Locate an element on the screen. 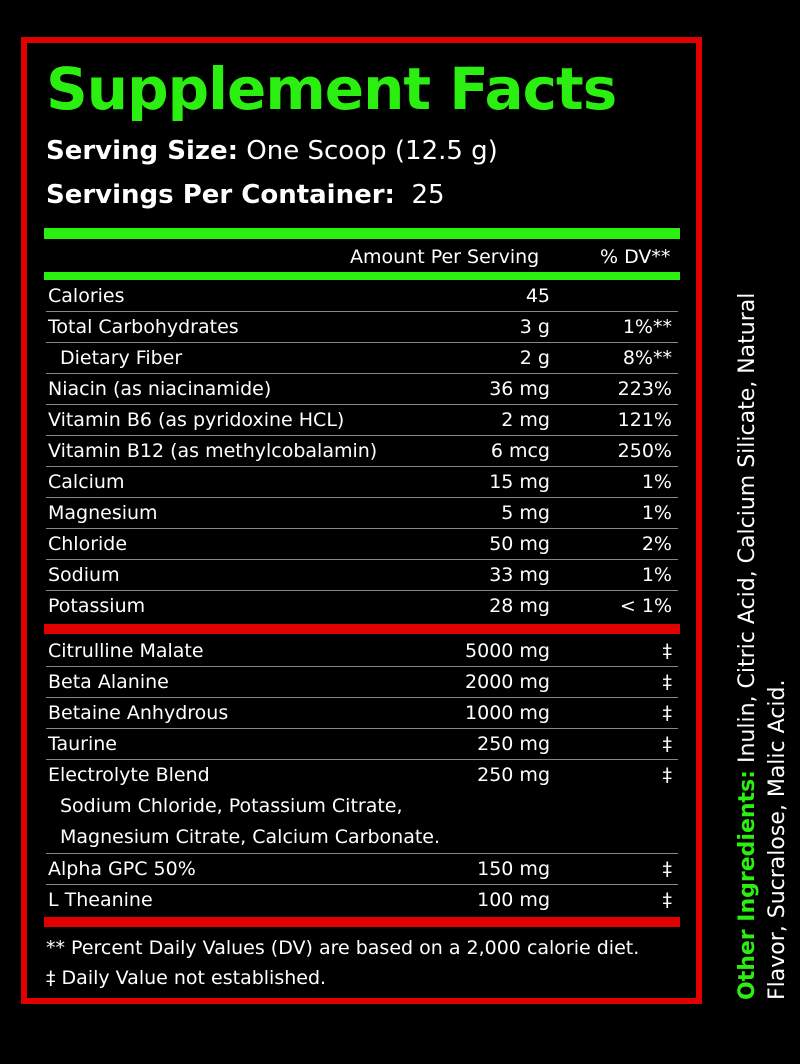 The image size is (800, 1064). row-label: Vitamin B6 (as pyridoxine HCL) is located at coordinates (196, 420).